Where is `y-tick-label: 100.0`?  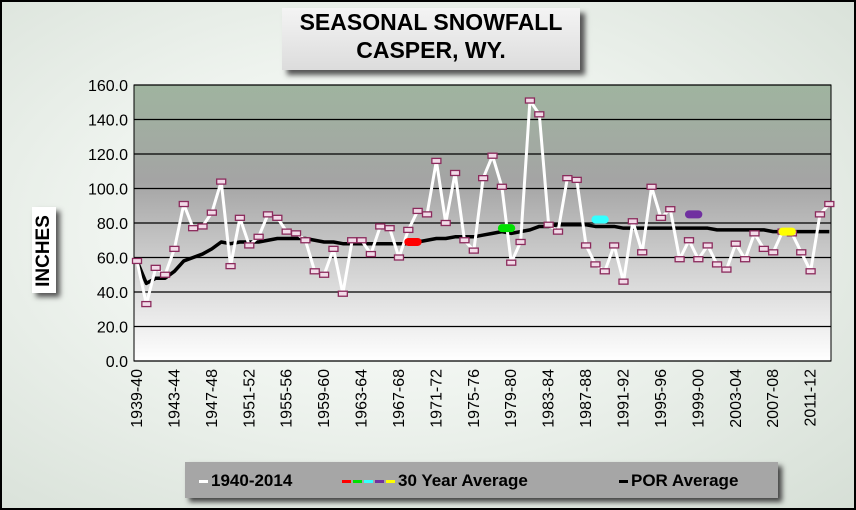 y-tick-label: 100.0 is located at coordinates (108, 190).